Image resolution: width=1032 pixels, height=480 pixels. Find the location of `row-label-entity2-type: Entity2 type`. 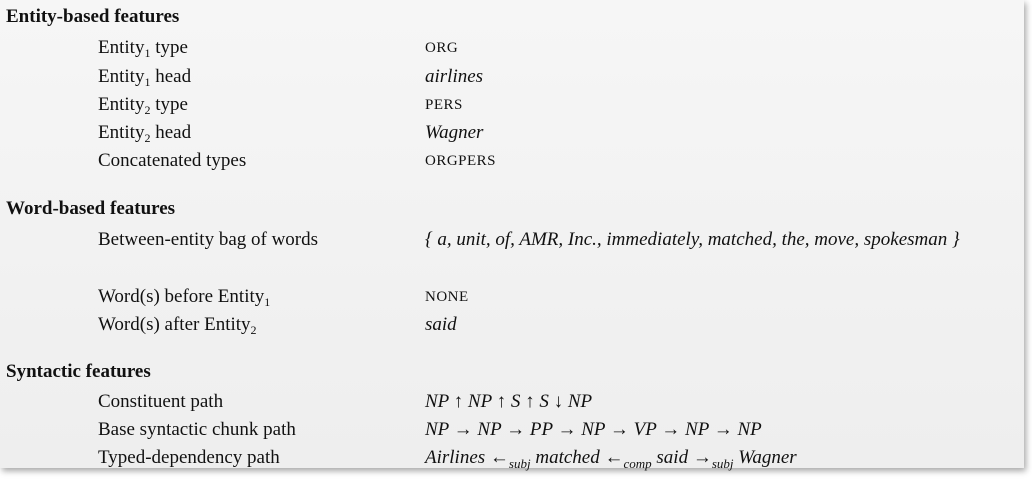

row-label-entity2-type: Entity2 type is located at coordinates (143, 105).